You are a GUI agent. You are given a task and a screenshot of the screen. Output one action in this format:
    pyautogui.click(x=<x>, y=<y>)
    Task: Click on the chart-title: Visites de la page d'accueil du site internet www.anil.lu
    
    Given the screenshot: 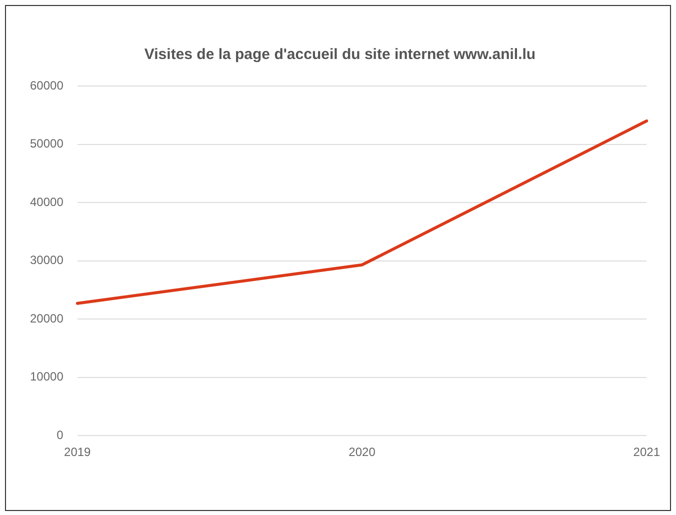 What is the action you would take?
    pyautogui.click(x=340, y=55)
    